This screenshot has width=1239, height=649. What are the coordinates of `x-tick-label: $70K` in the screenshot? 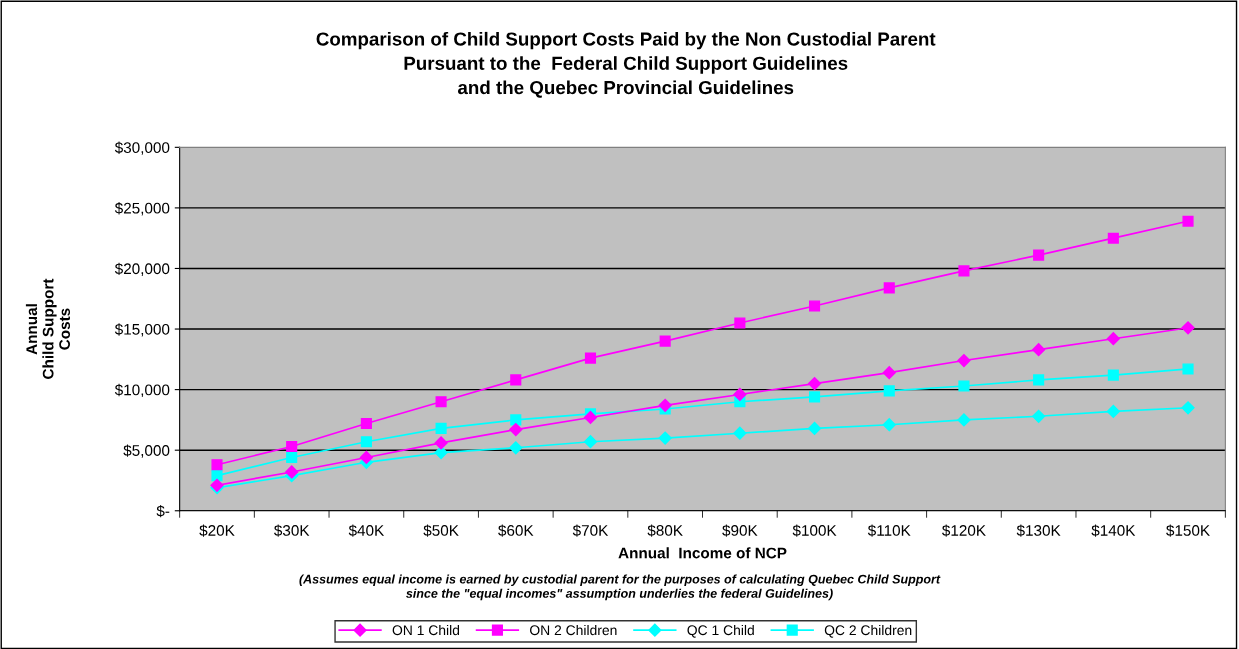 It's located at (590, 530).